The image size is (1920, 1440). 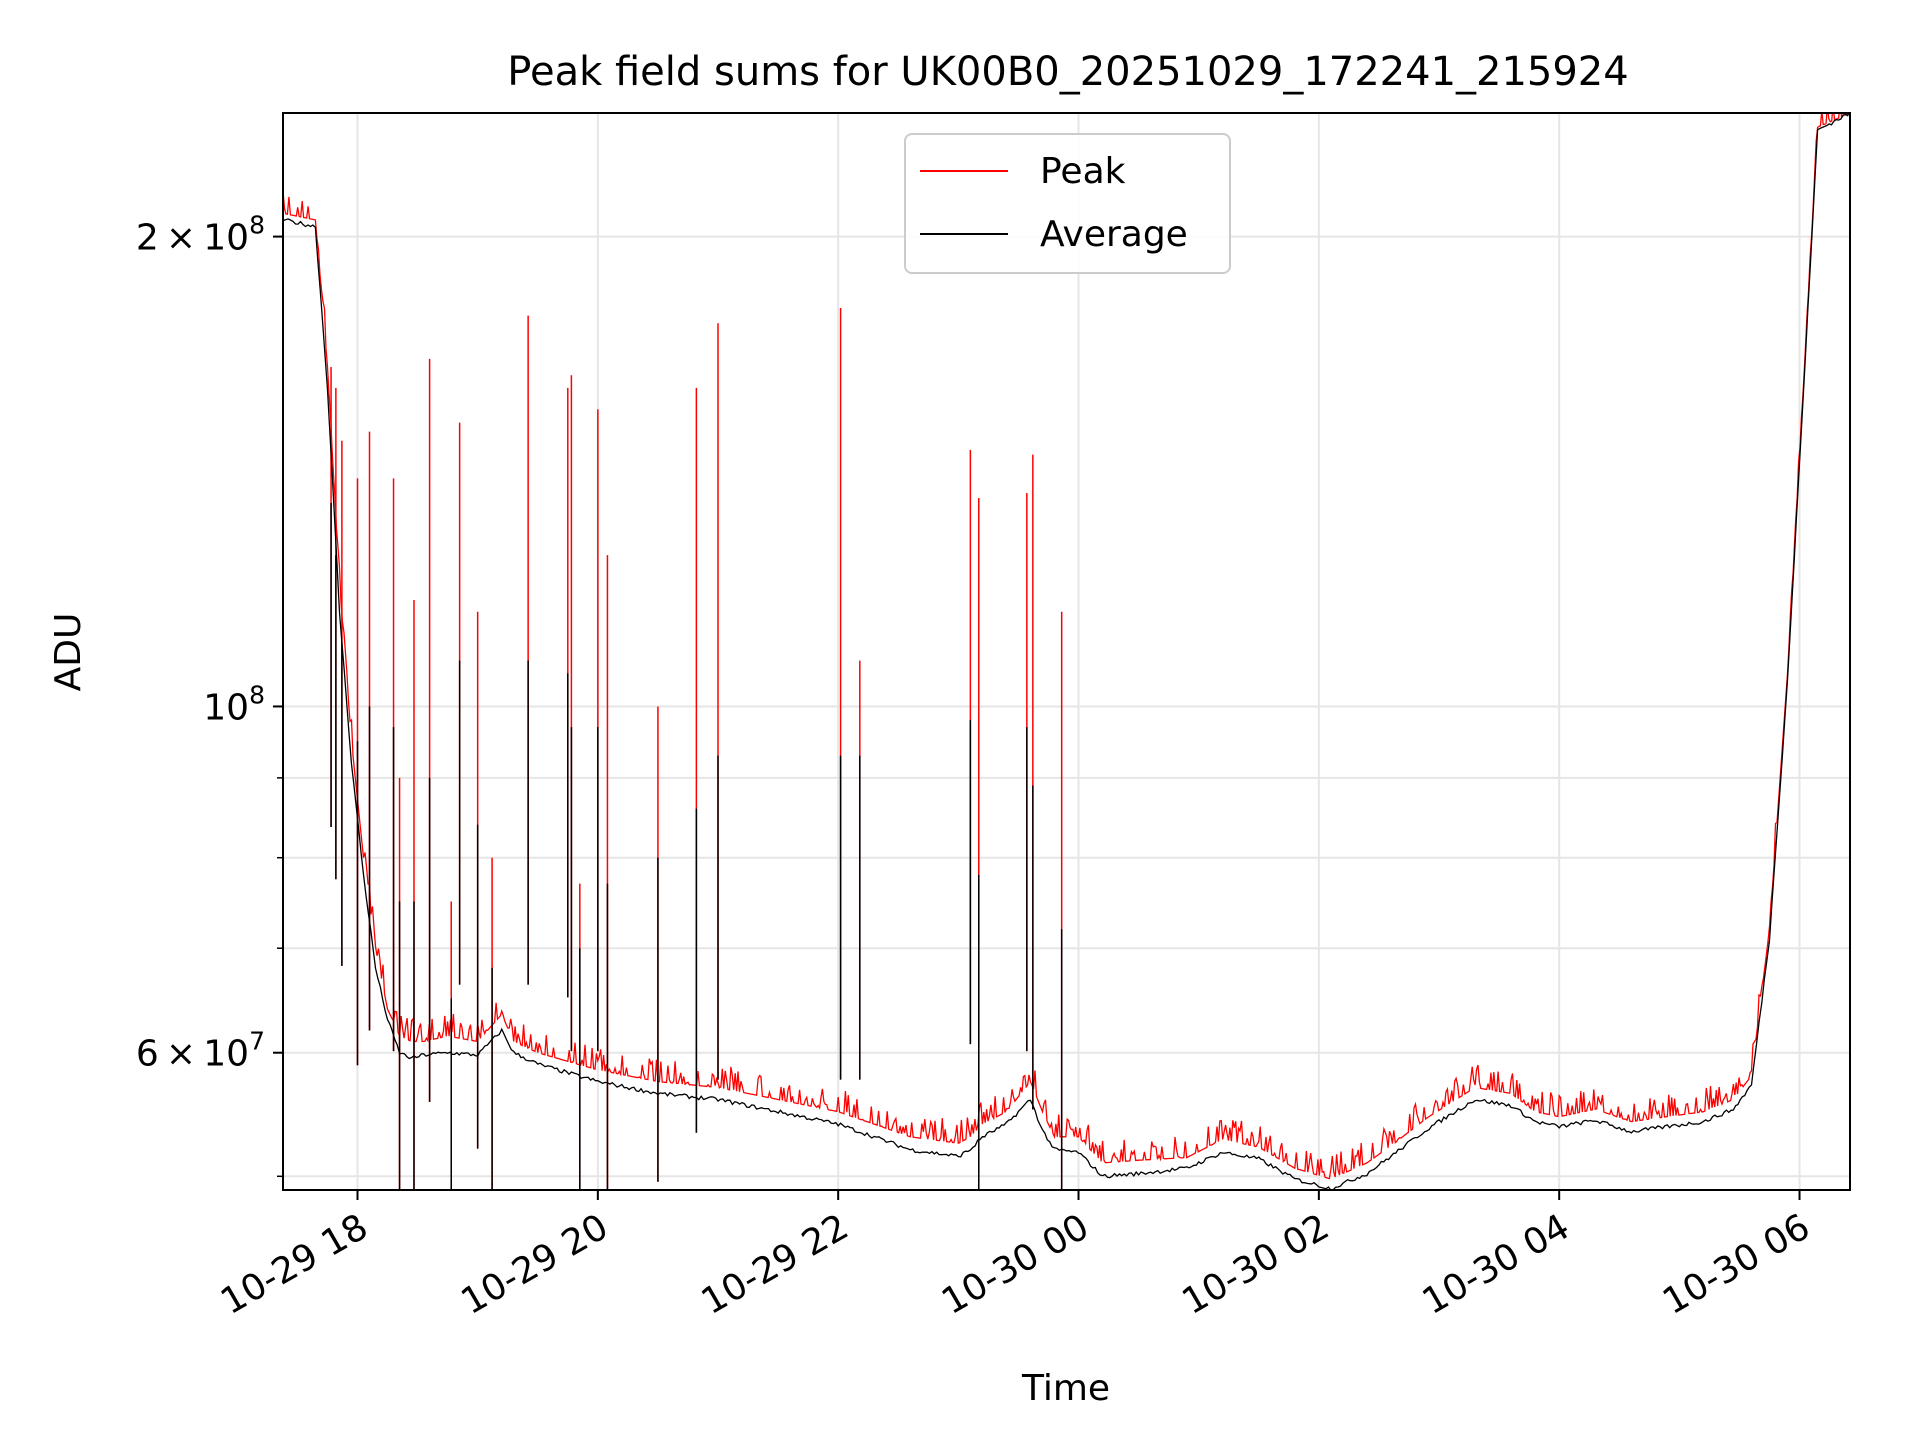 What do you see at coordinates (234, 704) in the screenshot?
I see `y-tick-label: 108` at bounding box center [234, 704].